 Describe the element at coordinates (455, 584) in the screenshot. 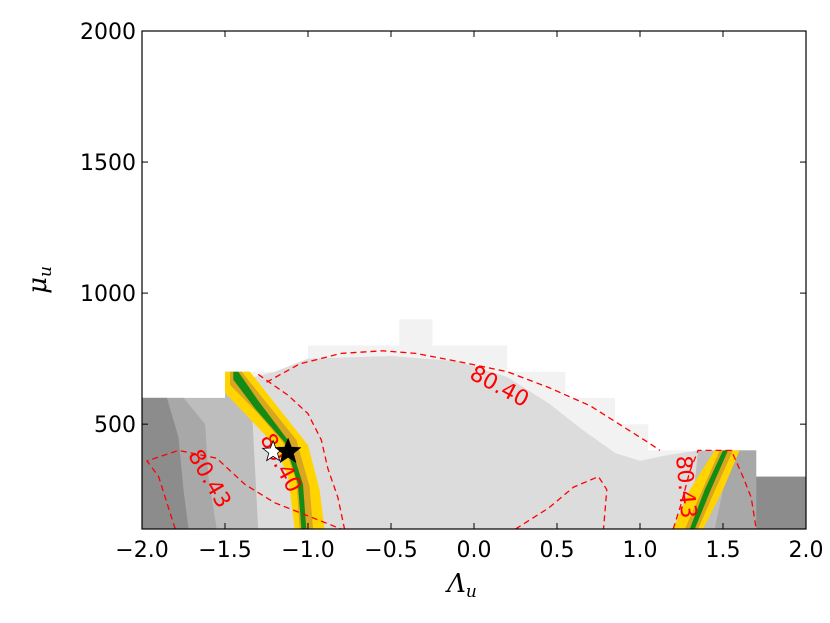

I see `x-axis-label-main: Λ` at that location.